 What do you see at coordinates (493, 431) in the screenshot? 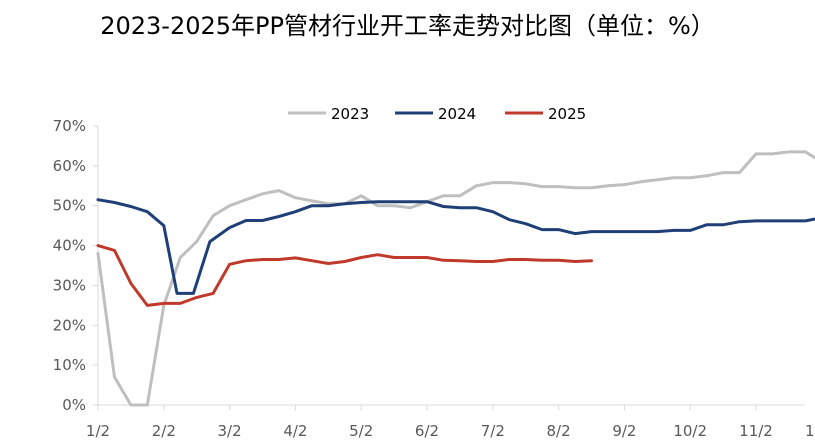
I see `x-tick-label: 7/2` at bounding box center [493, 431].